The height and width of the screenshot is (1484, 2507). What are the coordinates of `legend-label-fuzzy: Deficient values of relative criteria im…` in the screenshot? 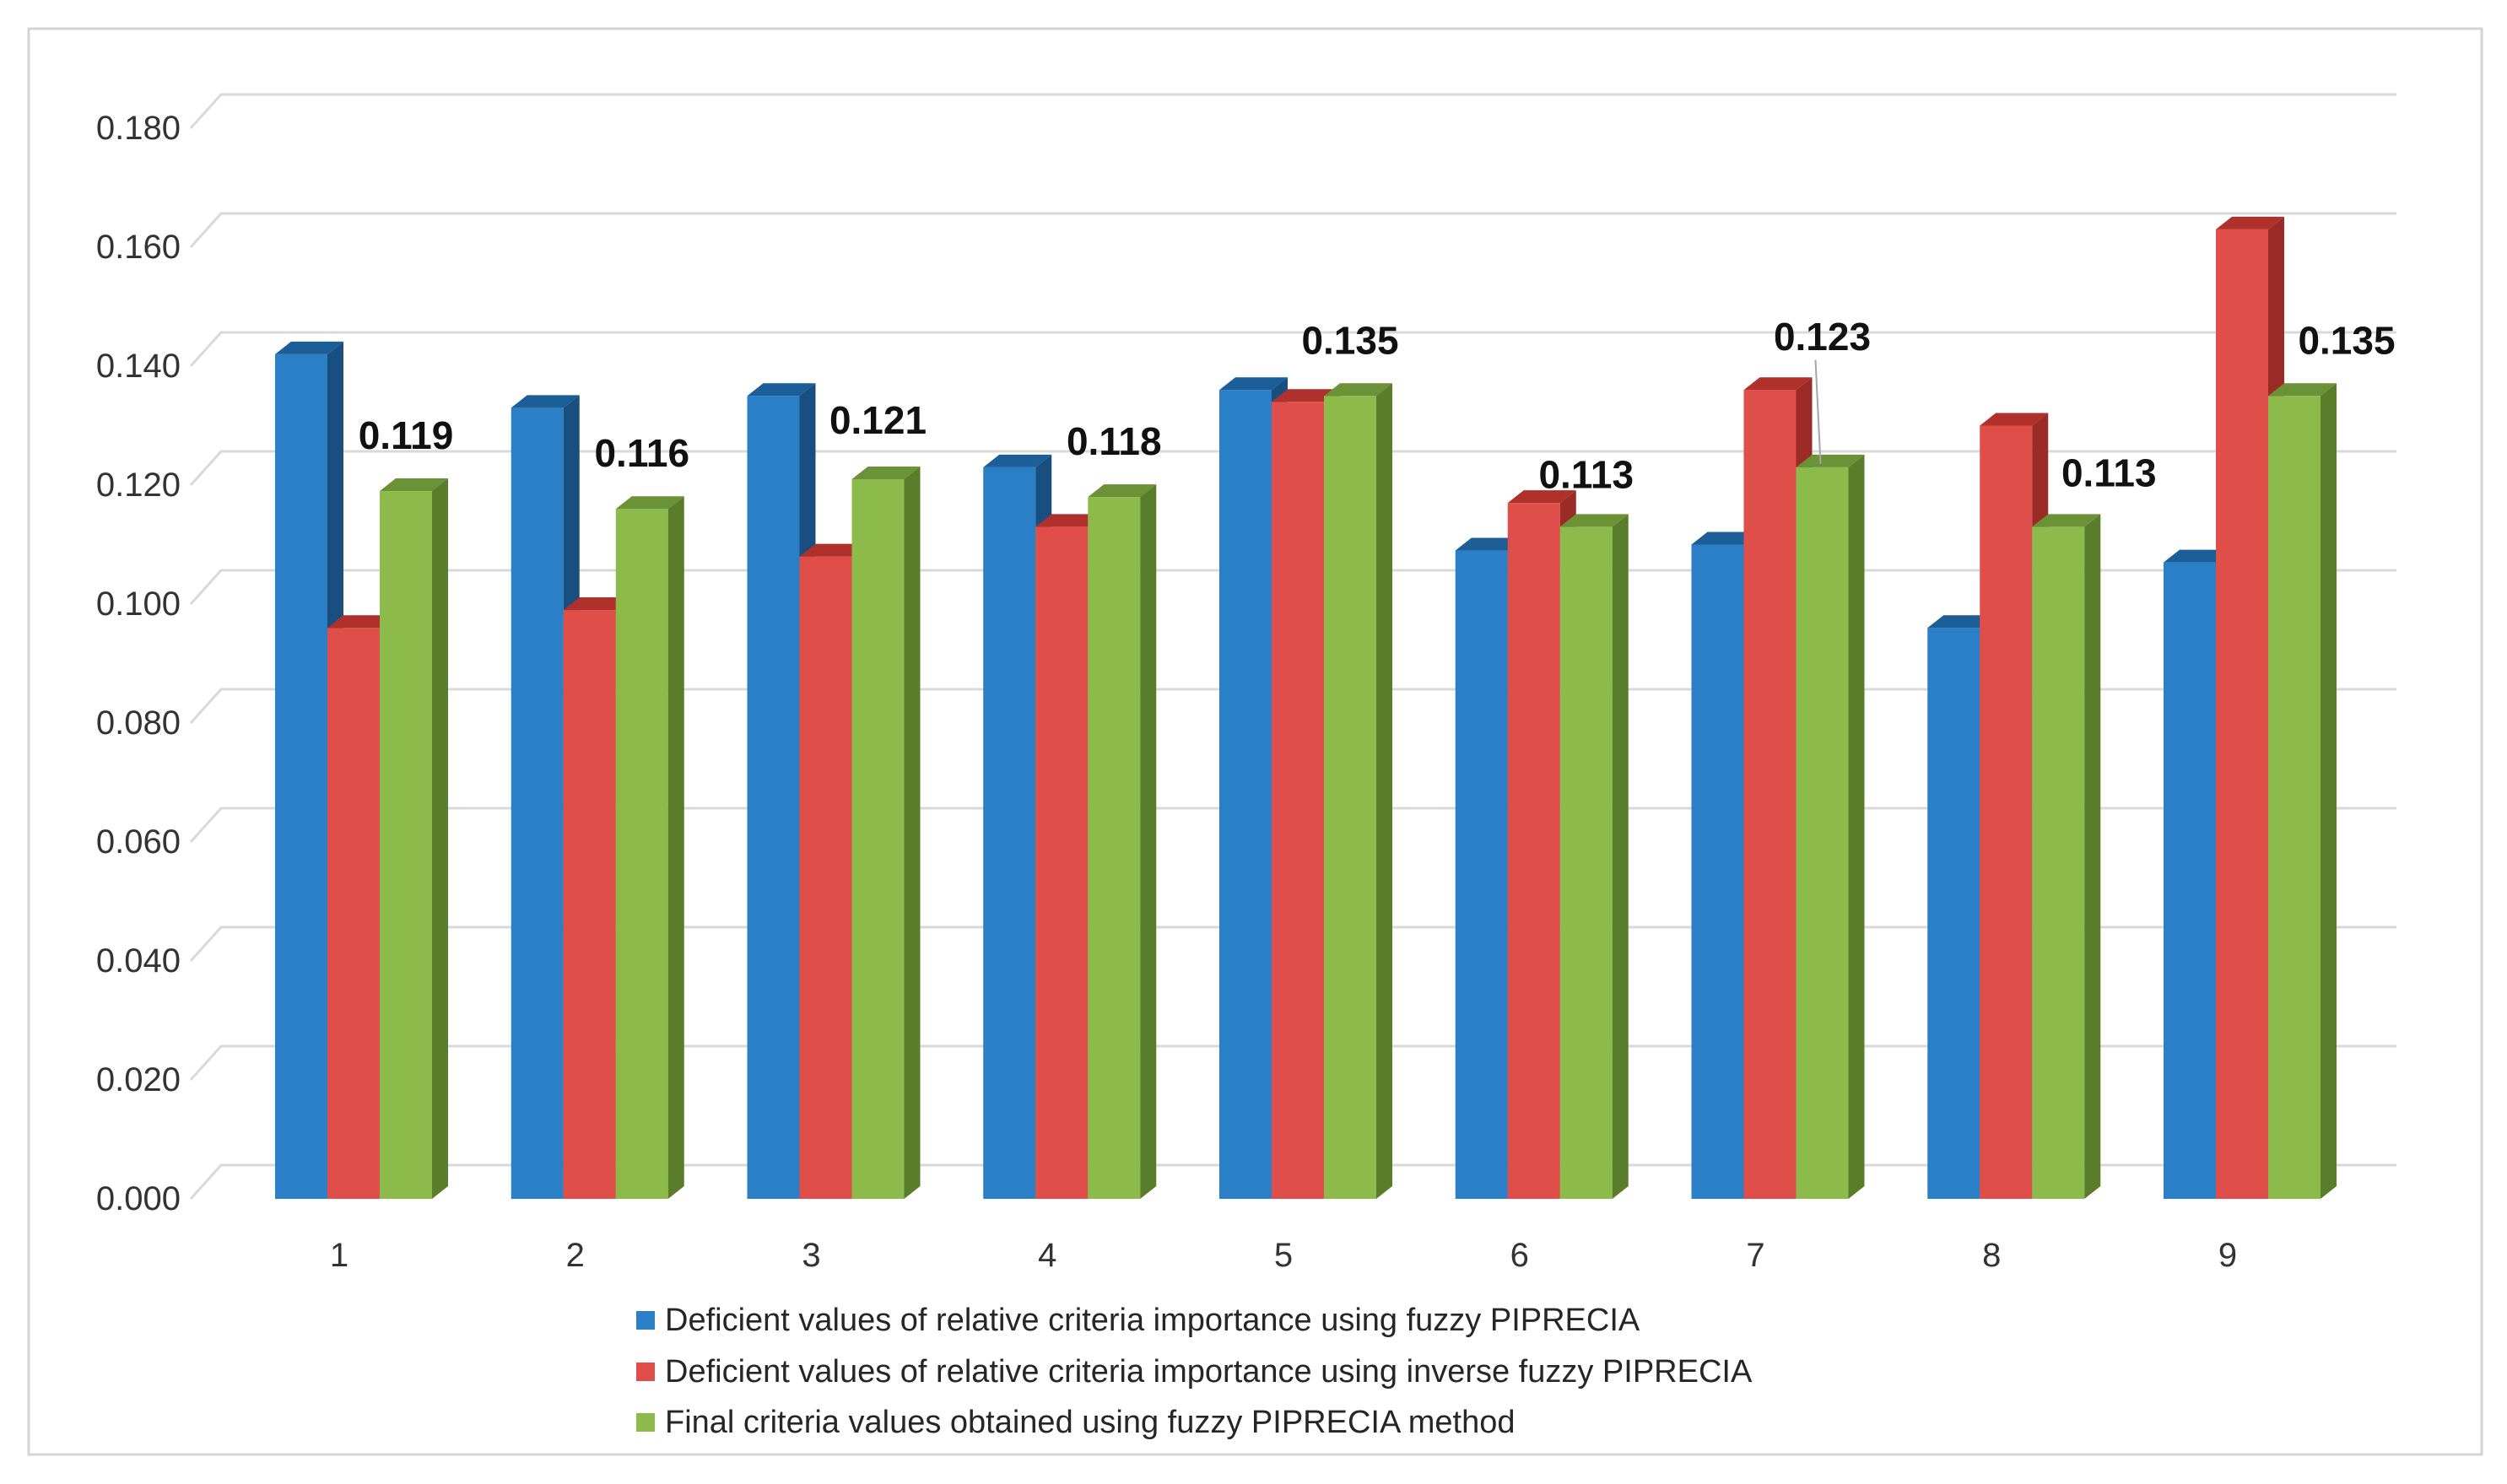 It's located at (1152, 1320).